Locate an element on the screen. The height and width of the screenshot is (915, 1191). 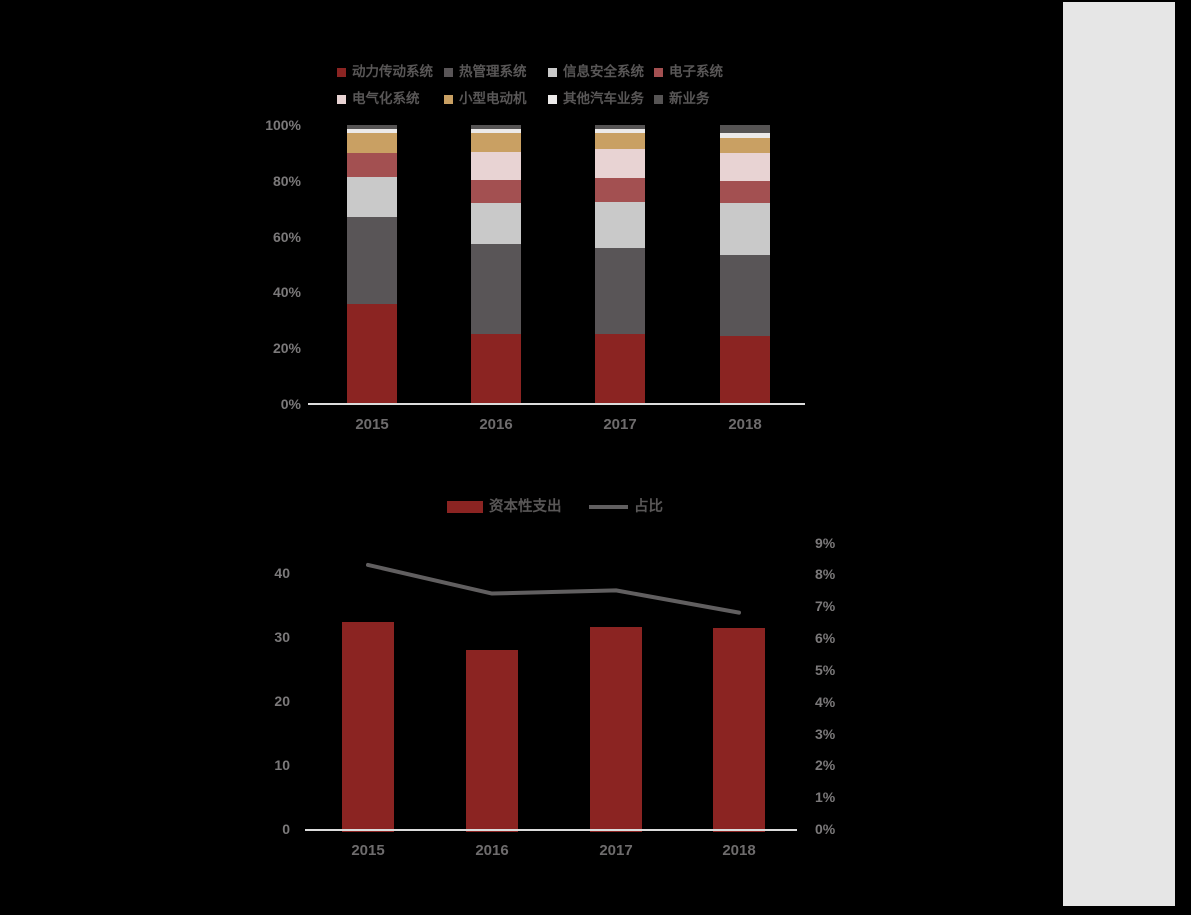
legend-label: 电子系统 is located at coordinates (696, 71).